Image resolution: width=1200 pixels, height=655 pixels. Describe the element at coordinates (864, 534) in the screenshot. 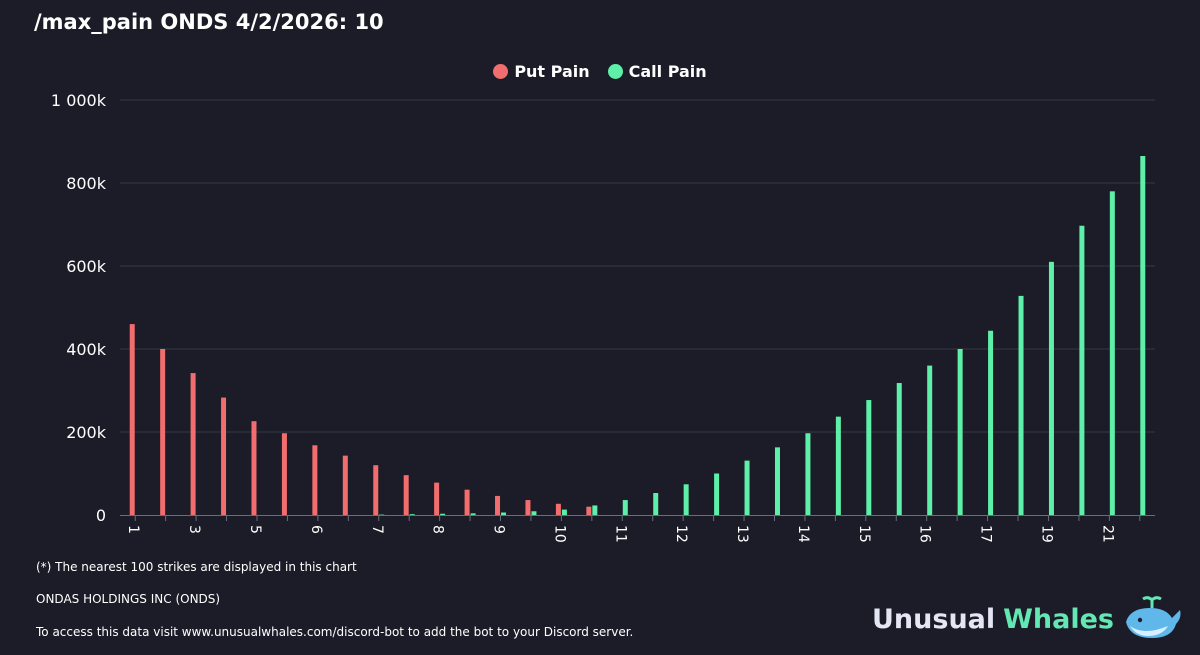

I see `x-tick-label: 15` at that location.